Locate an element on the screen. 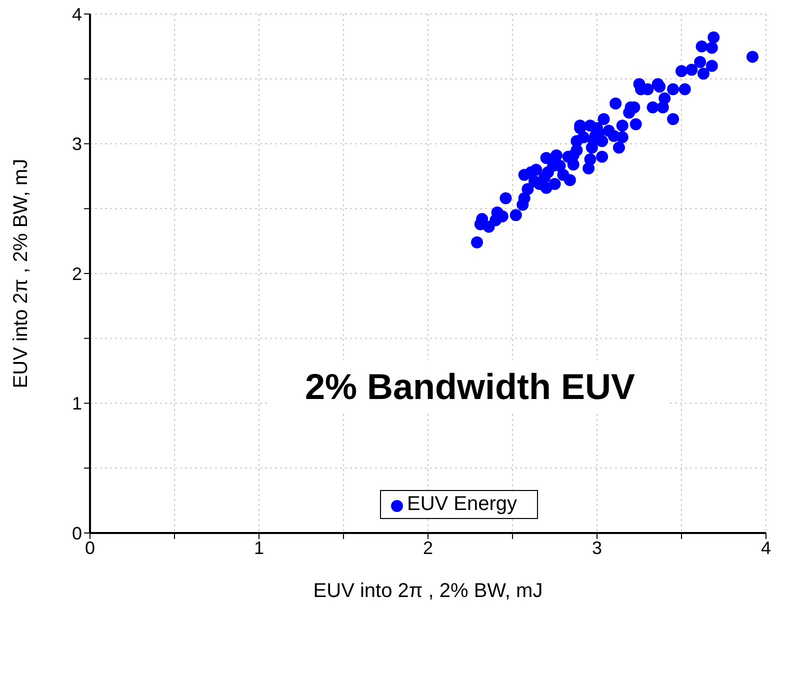  y-tick-label: 3 is located at coordinates (77, 144).